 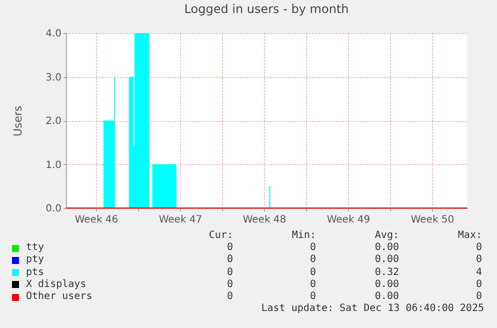 I want to click on x-tick-label: Week 47, so click(x=180, y=220).